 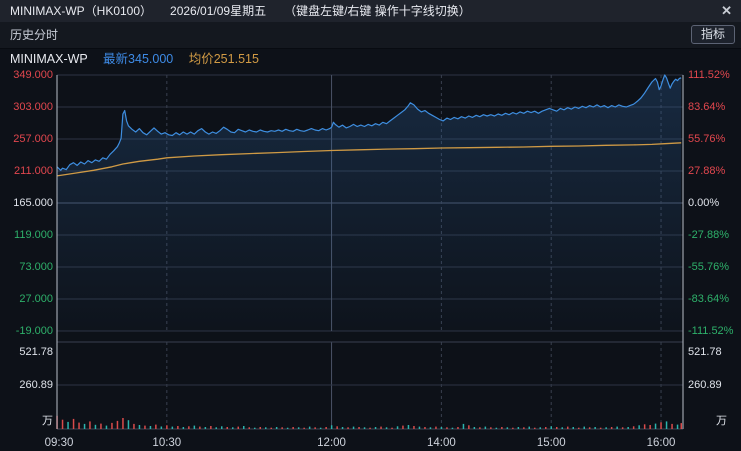 I want to click on stock-title: MINIMAX-WP（HK0100）, so click(x=81, y=11).